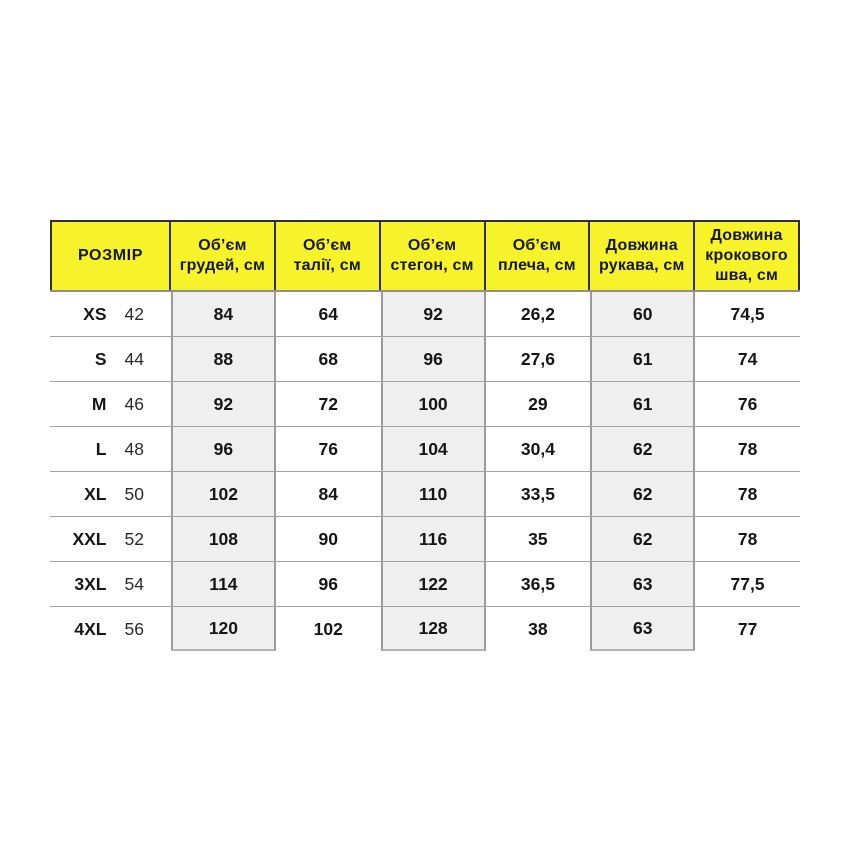 This screenshot has width=850, height=850. I want to click on value-cell: 77,5, so click(747, 584).